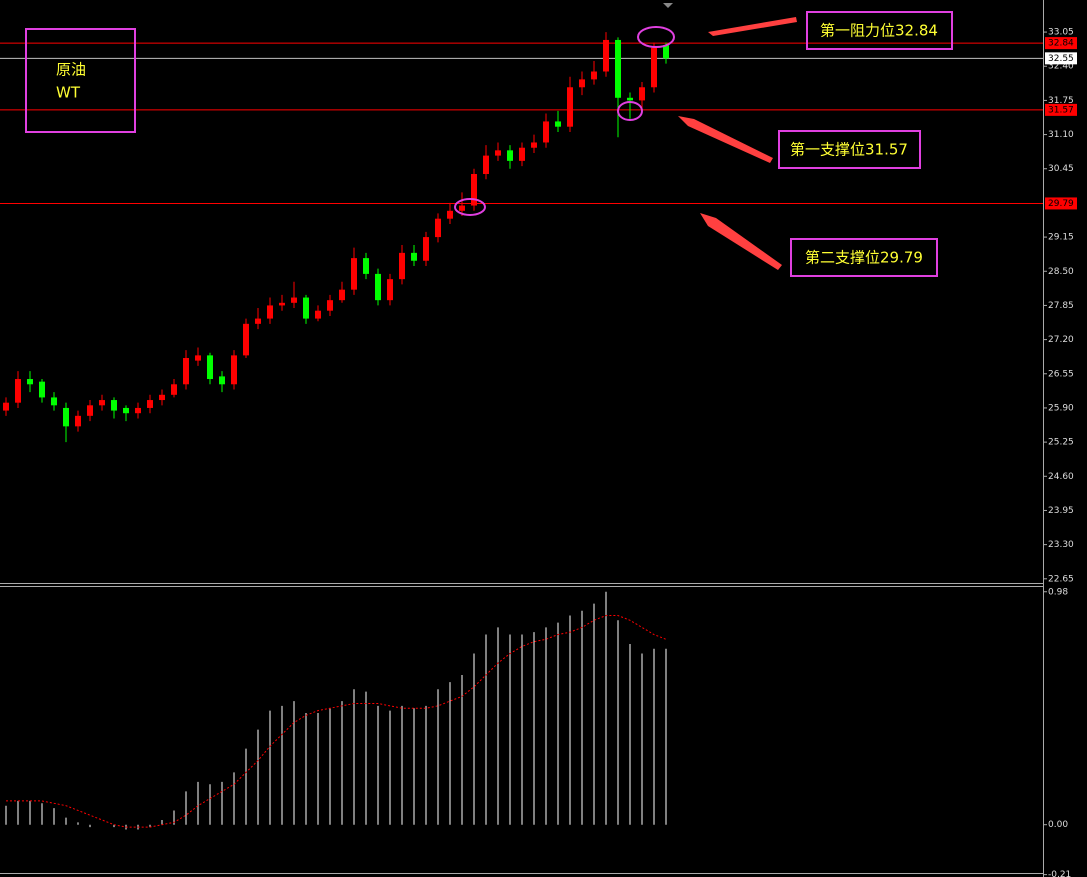 The height and width of the screenshot is (877, 1087). I want to click on level-label: 29.79, so click(1061, 204).